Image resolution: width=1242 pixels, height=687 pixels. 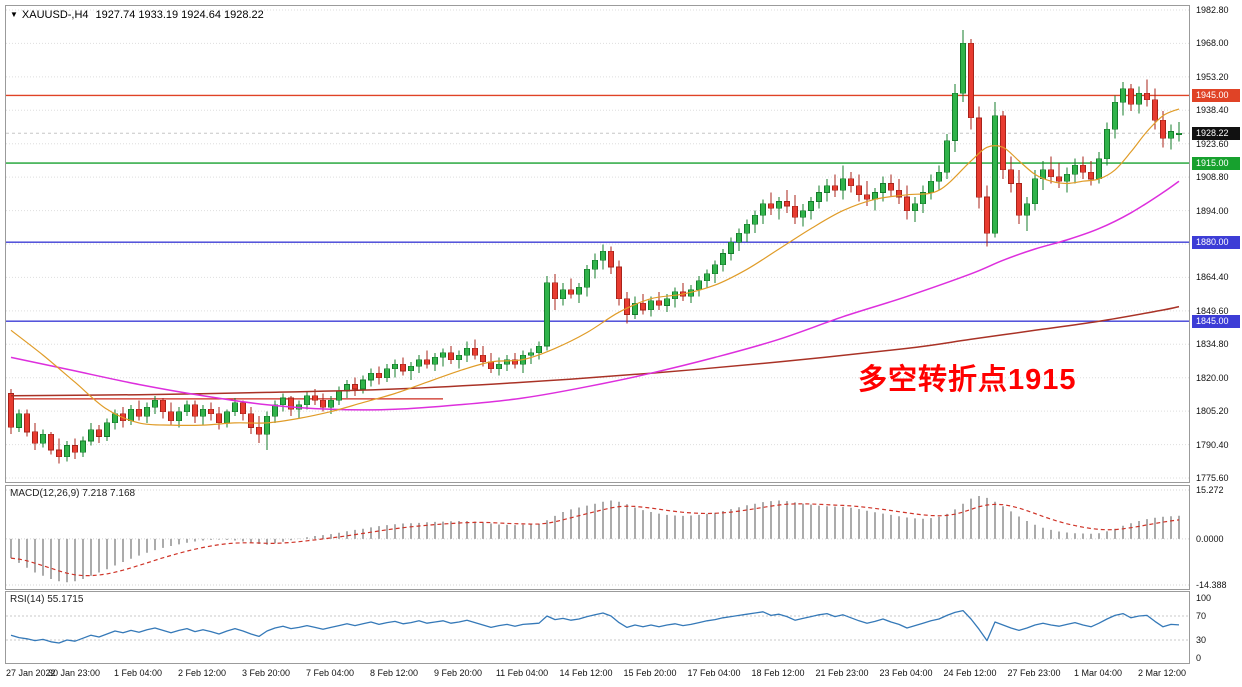 What do you see at coordinates (1201, 640) in the screenshot?
I see `rsi-axis-label: 30` at bounding box center [1201, 640].